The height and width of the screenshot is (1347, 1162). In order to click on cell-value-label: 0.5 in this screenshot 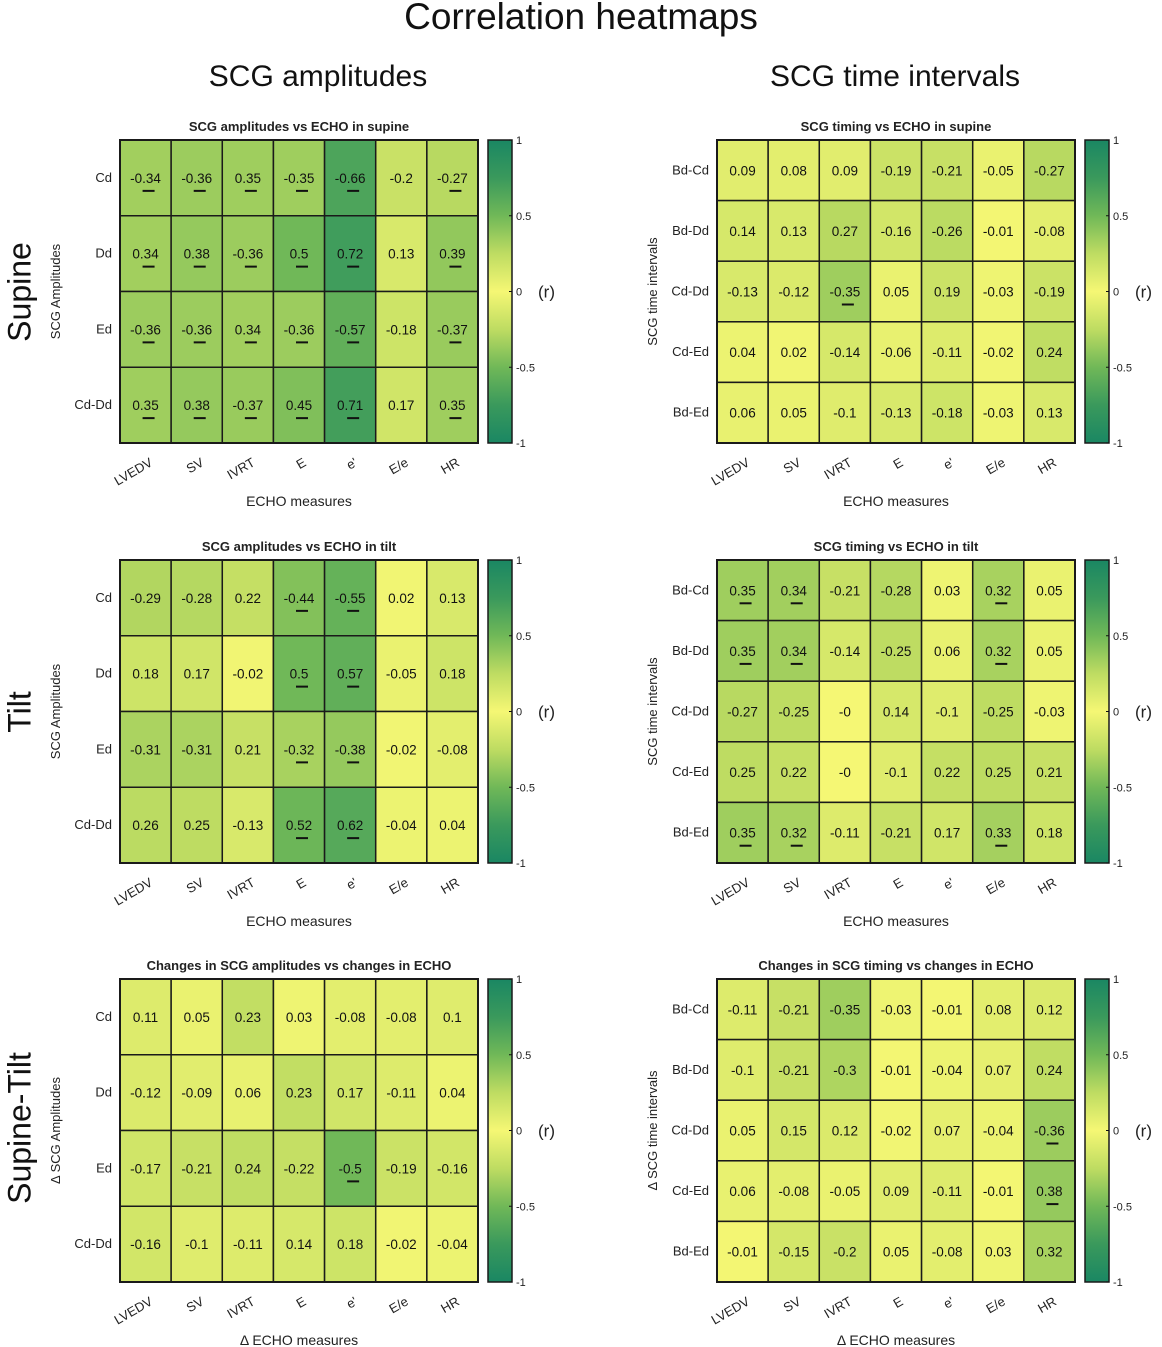, I will do `click(299, 254)`.